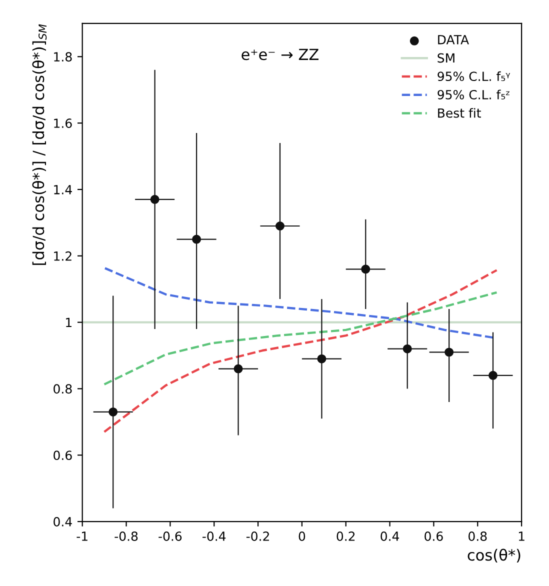  Describe the element at coordinates (63, 189) in the screenshot. I see `y-tick-label: 1.4` at that location.